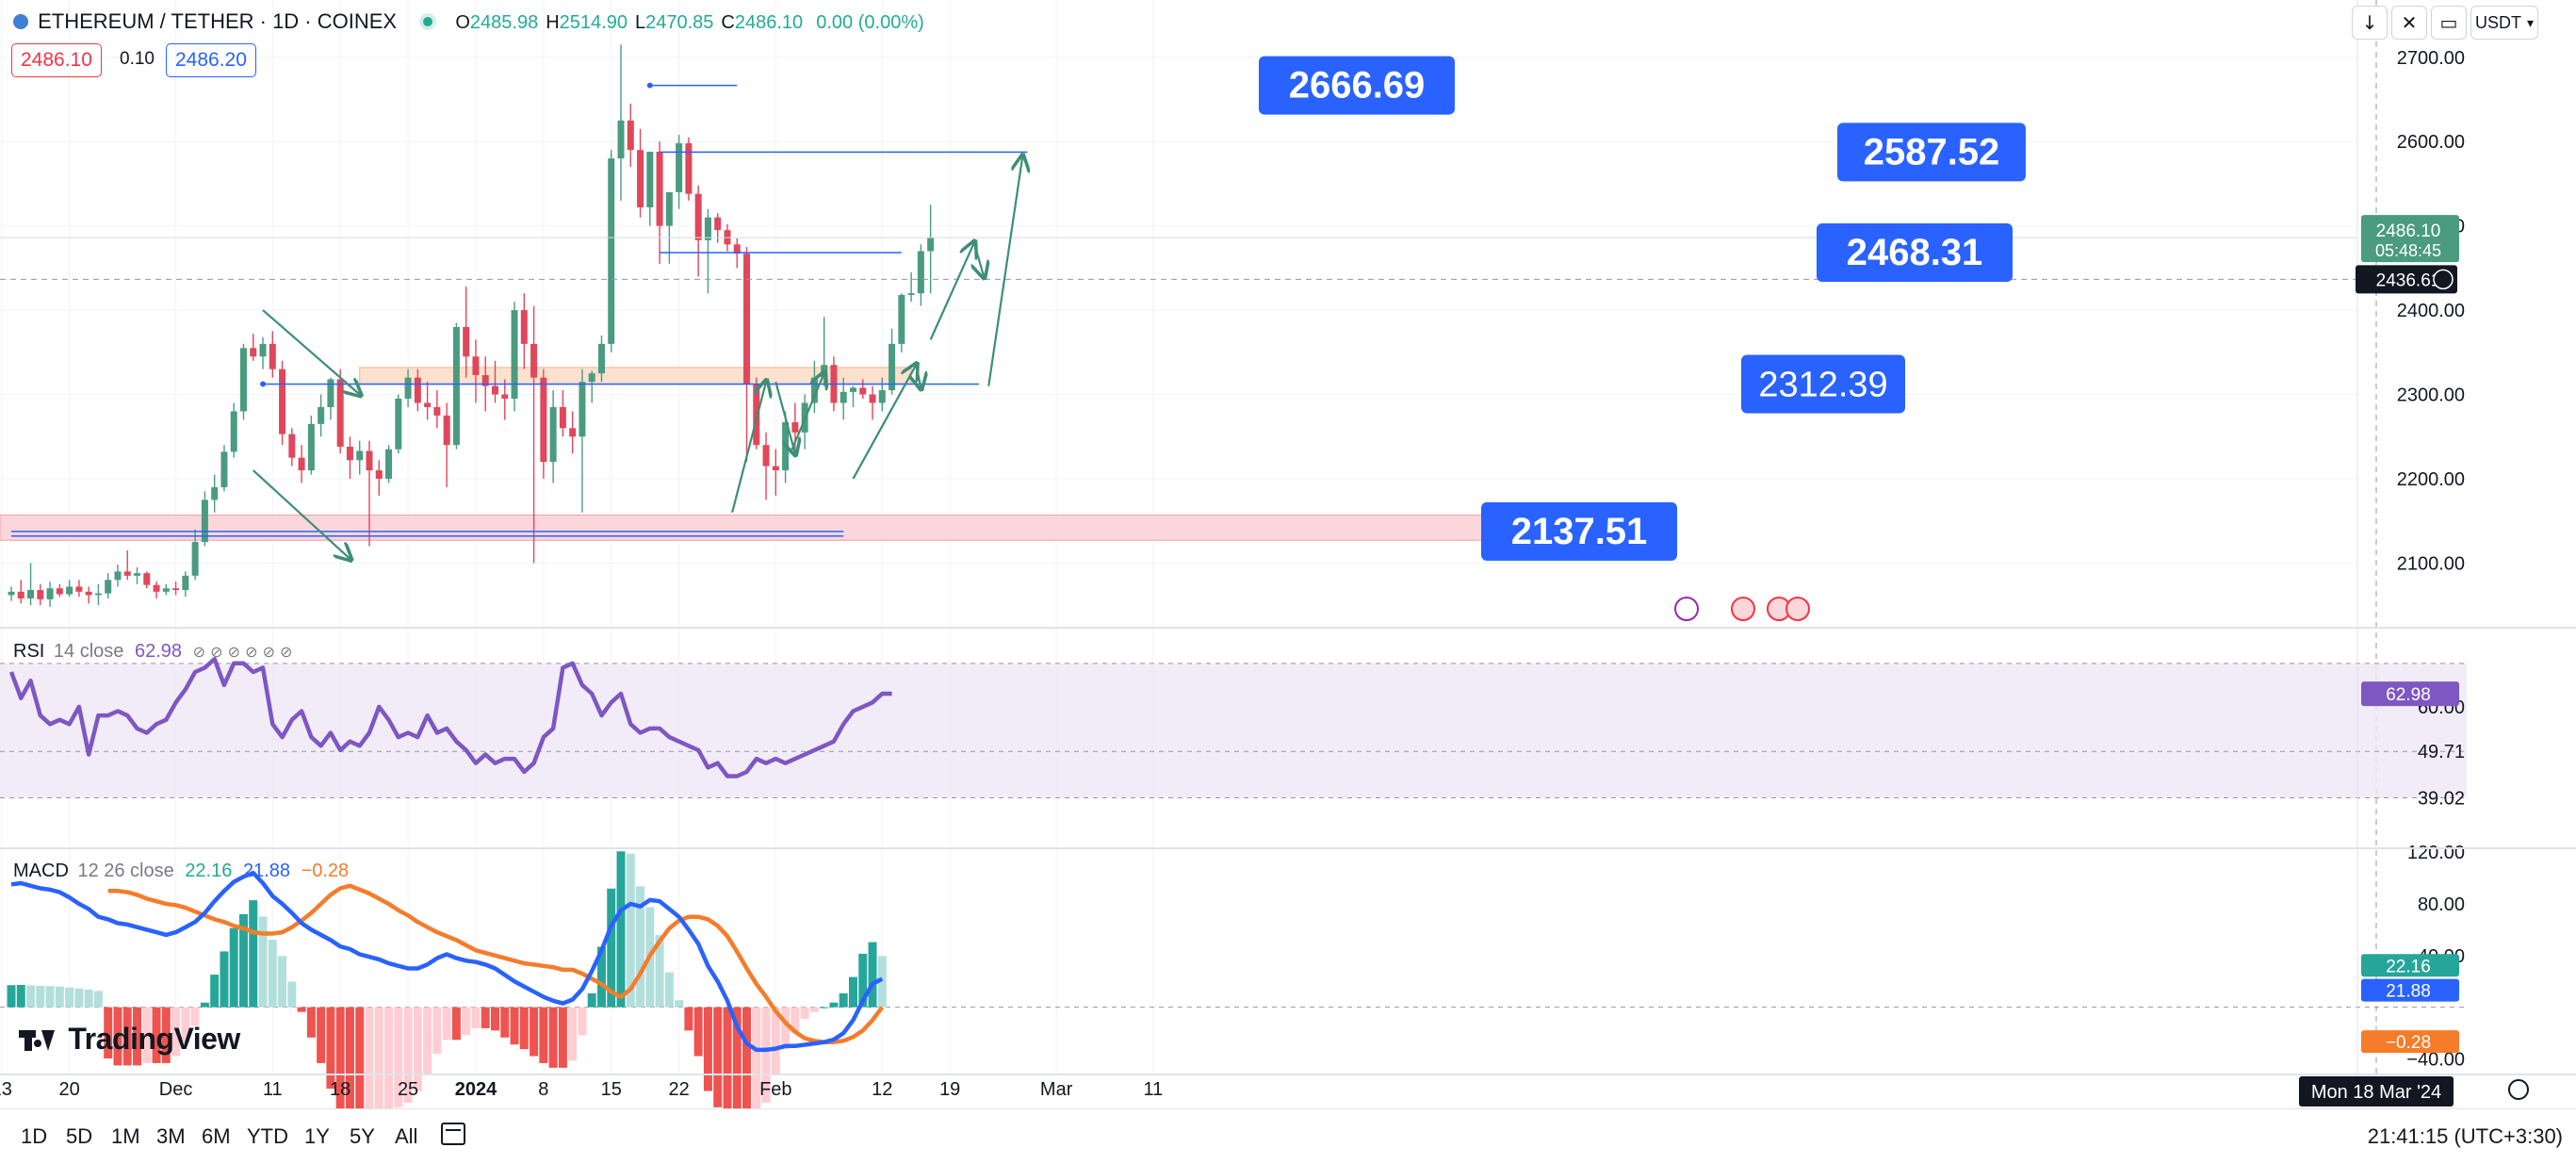 The width and height of the screenshot is (2576, 1164). Describe the element at coordinates (2443, 279) in the screenshot. I see `add-alert-icon` at that location.